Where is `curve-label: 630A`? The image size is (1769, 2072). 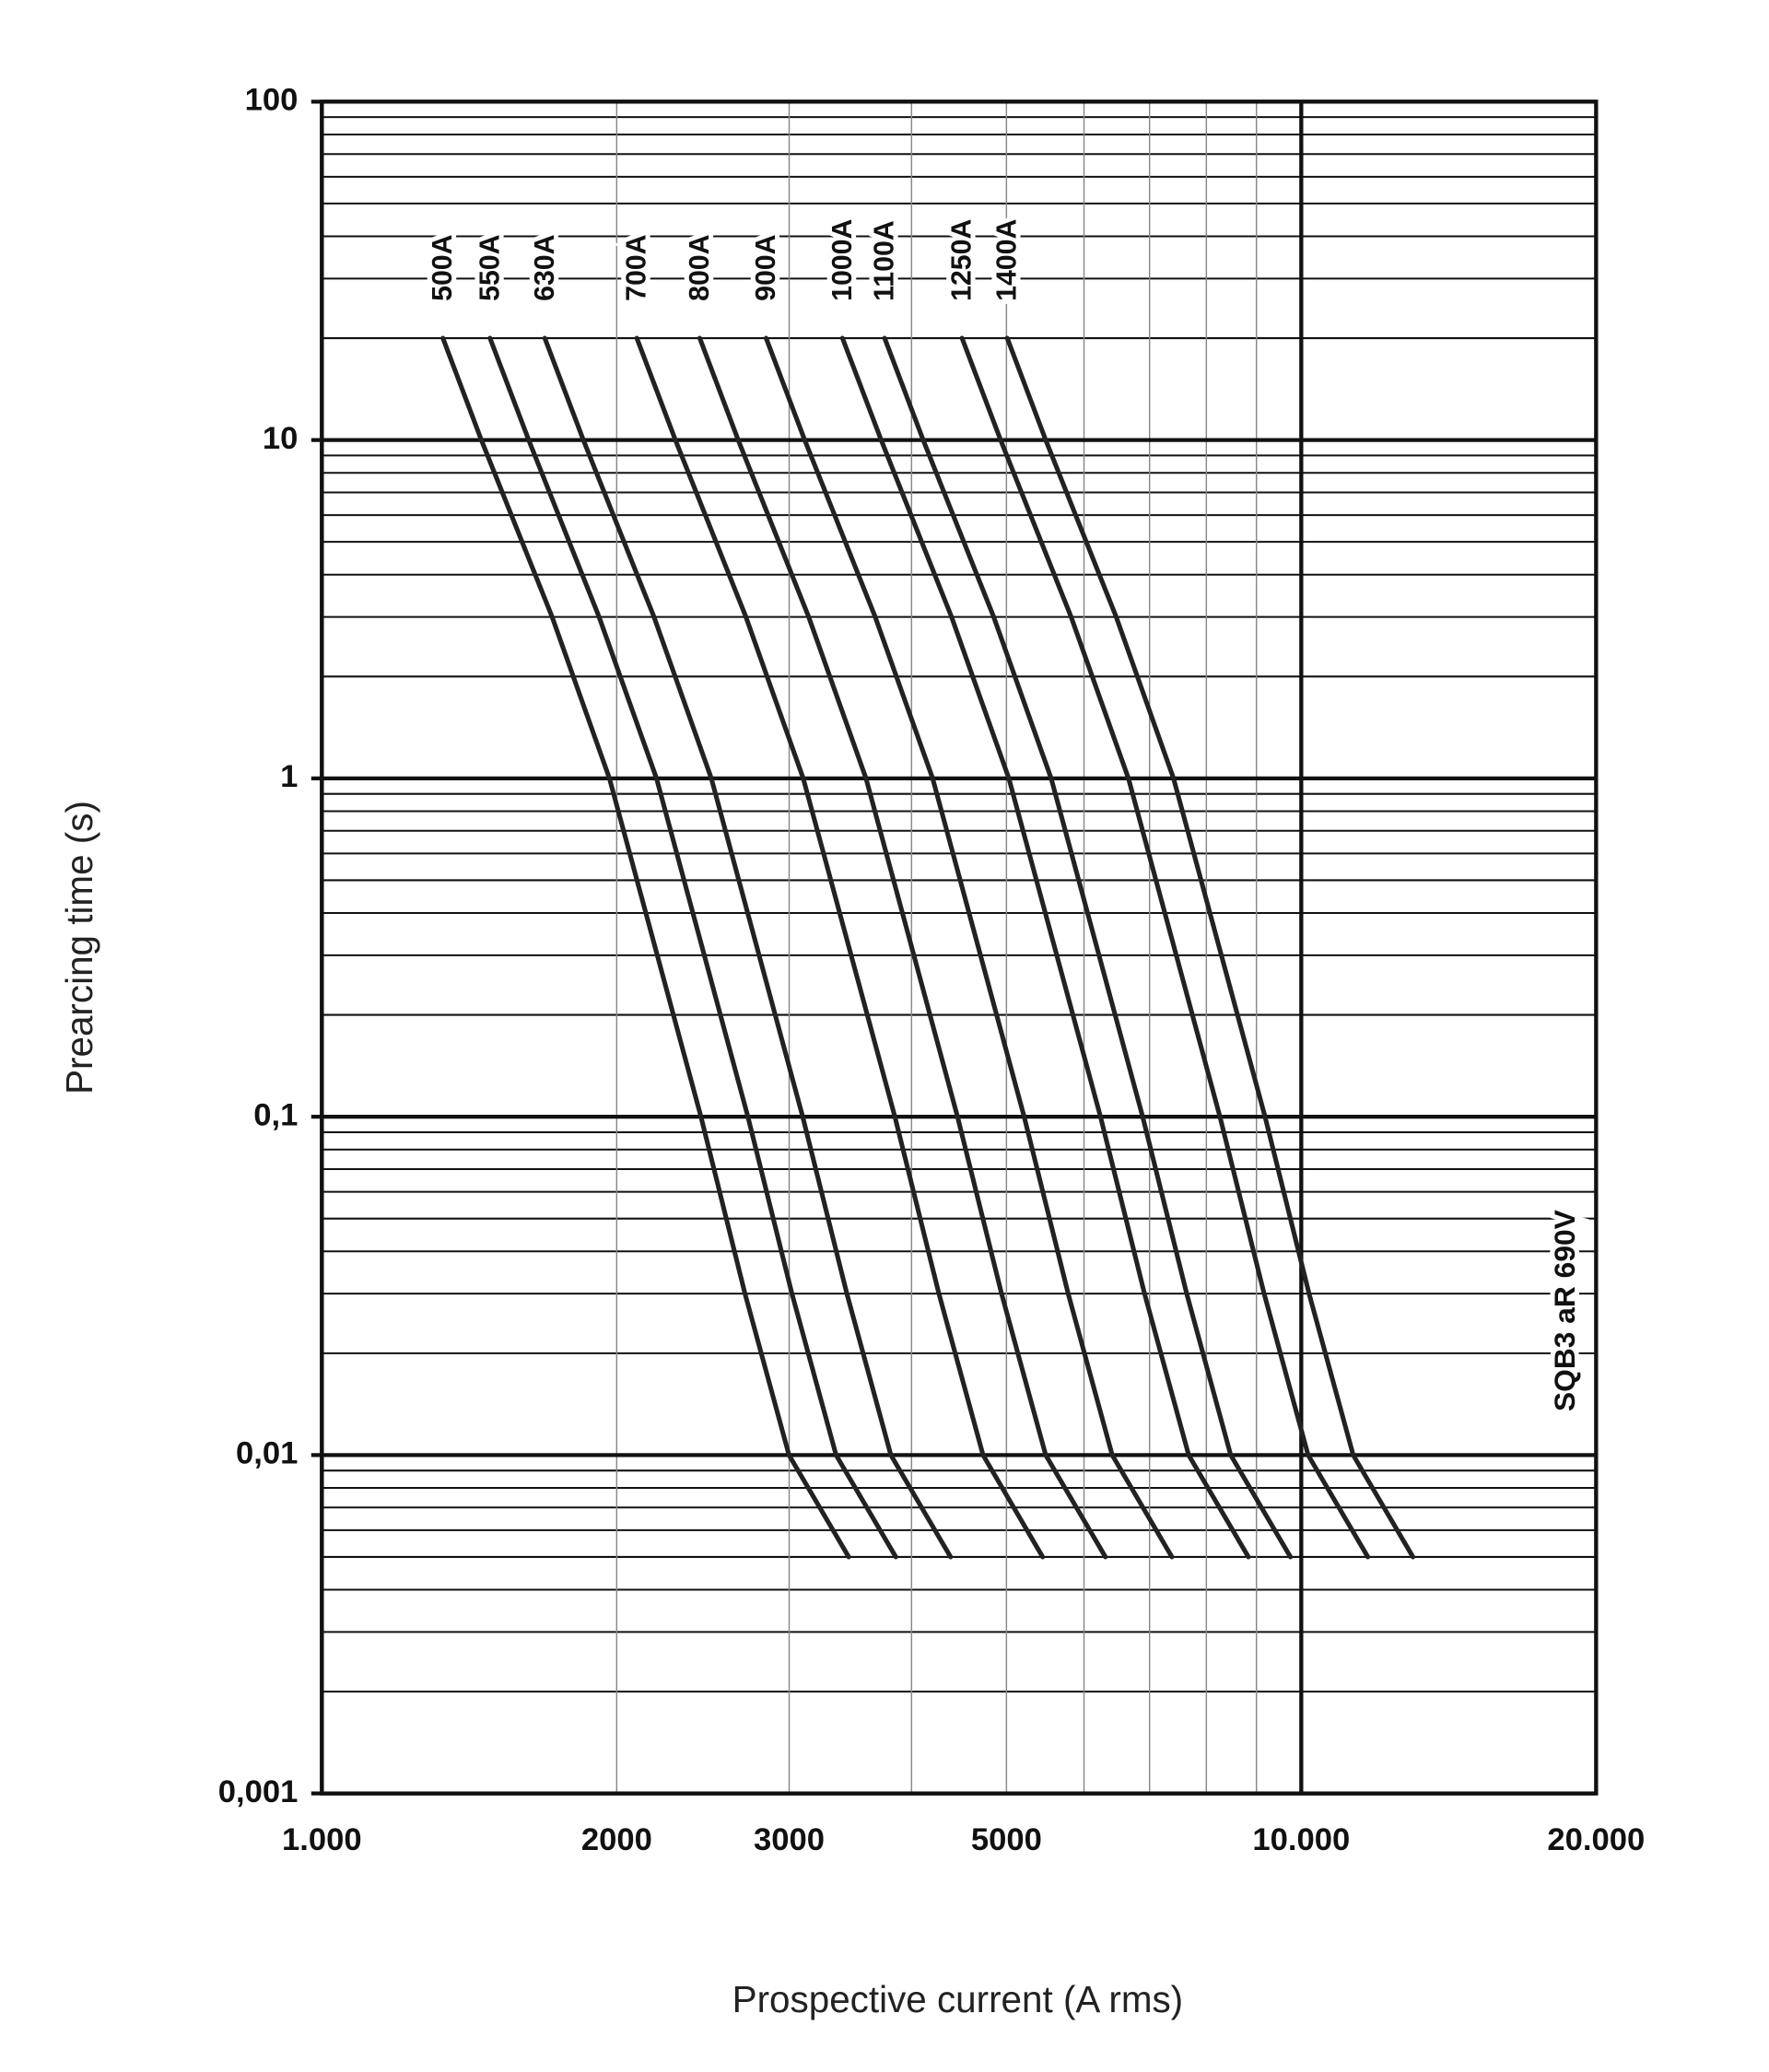
curve-label: 630A is located at coordinates (545, 267).